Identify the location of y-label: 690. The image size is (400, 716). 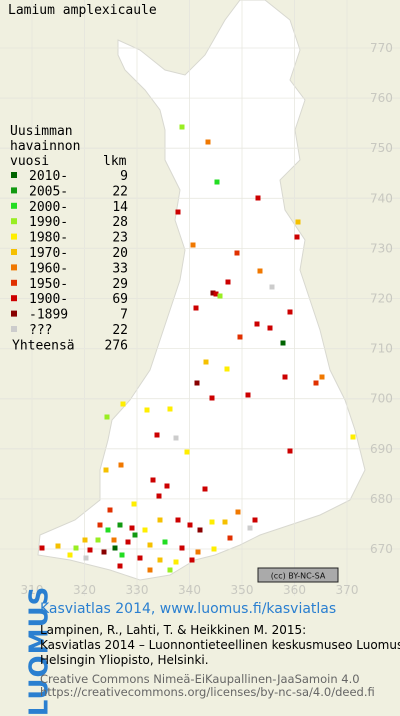
(381, 449).